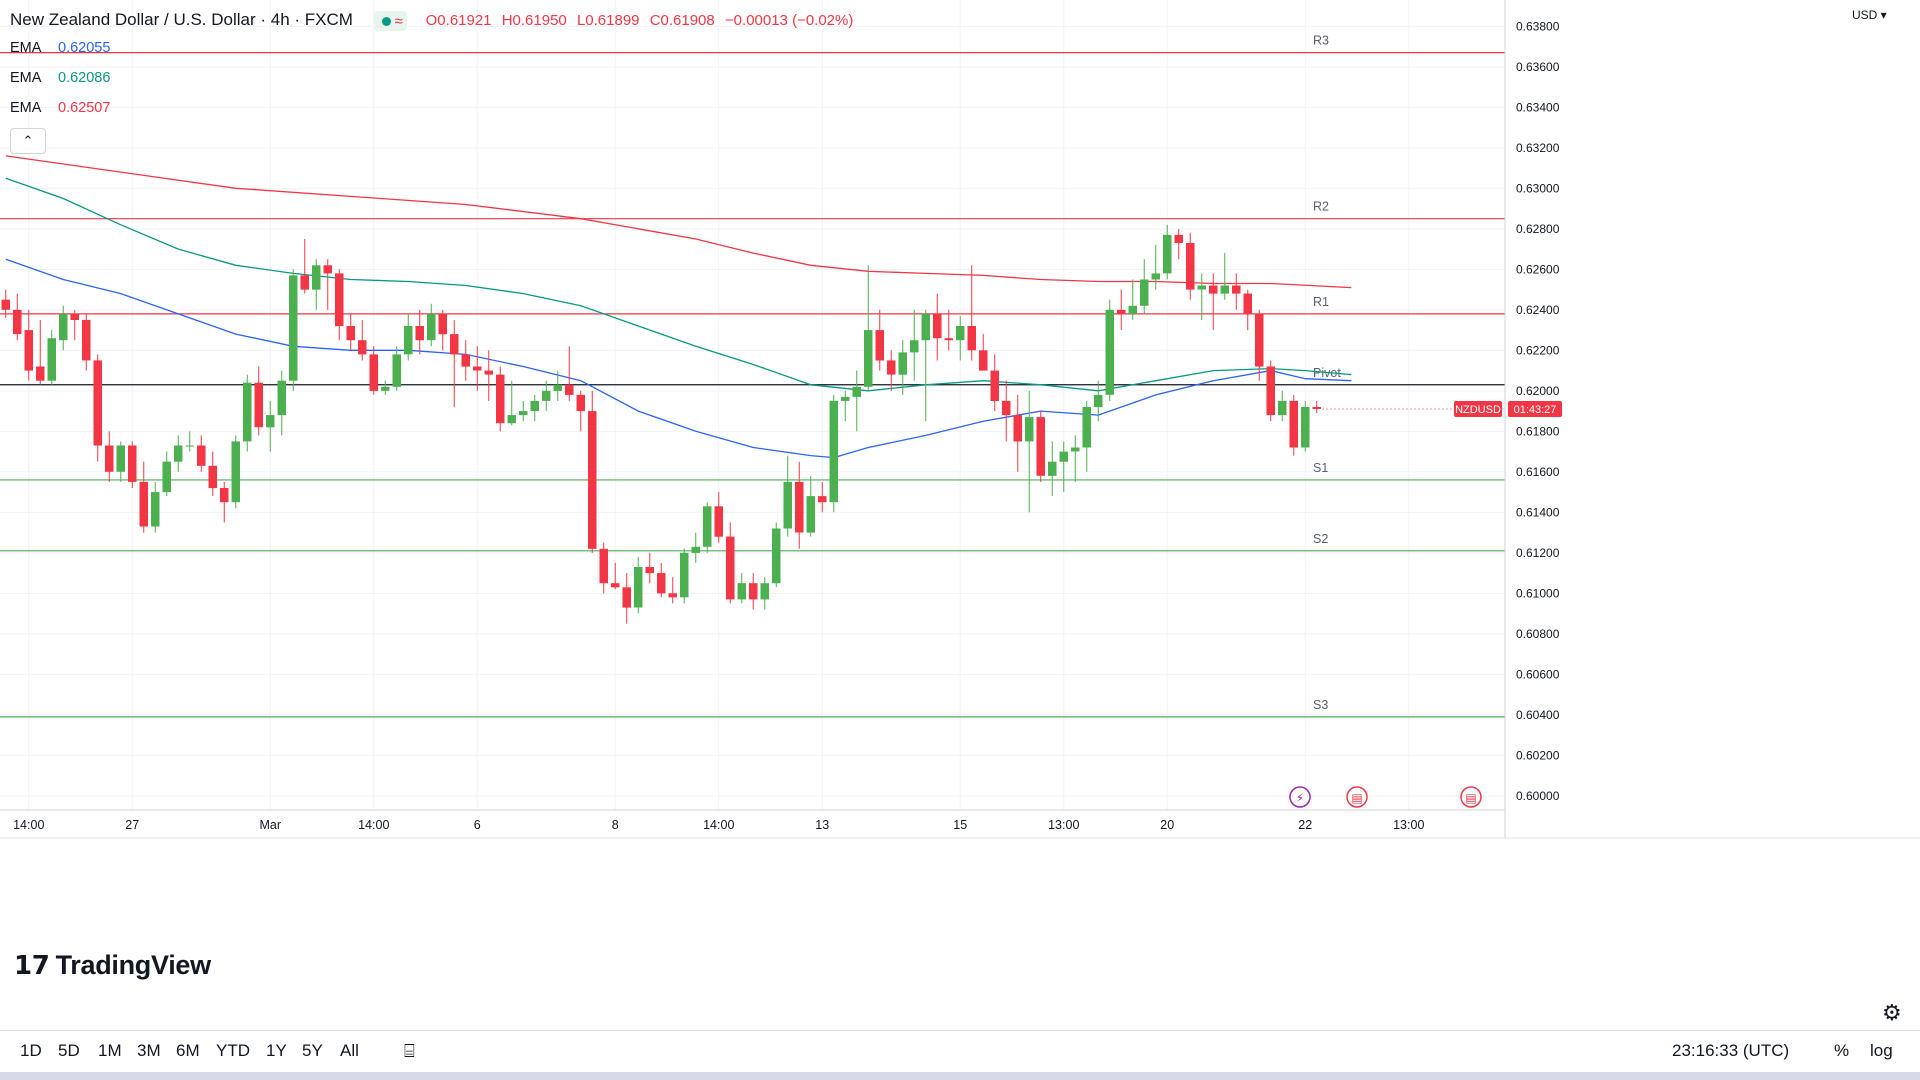  I want to click on time-tick-label: 8, so click(615, 825).